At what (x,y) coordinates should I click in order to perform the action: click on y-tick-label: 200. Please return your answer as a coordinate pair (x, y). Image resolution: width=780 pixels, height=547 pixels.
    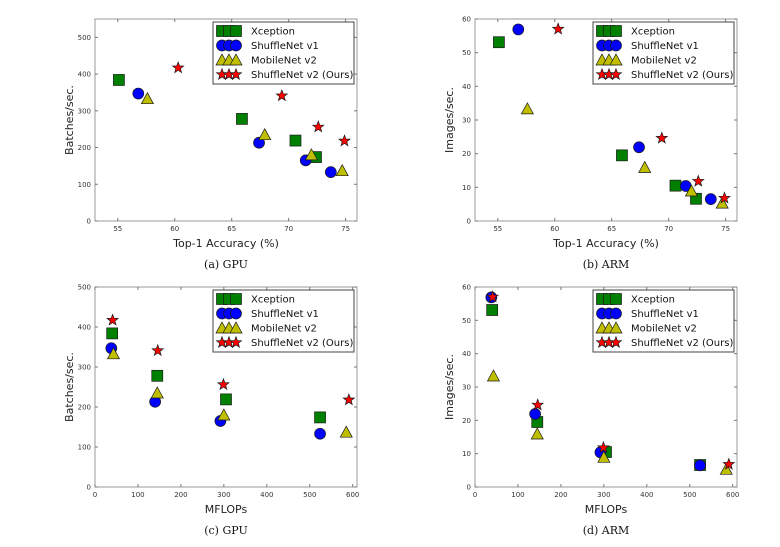
    Looking at the image, I should click on (84, 148).